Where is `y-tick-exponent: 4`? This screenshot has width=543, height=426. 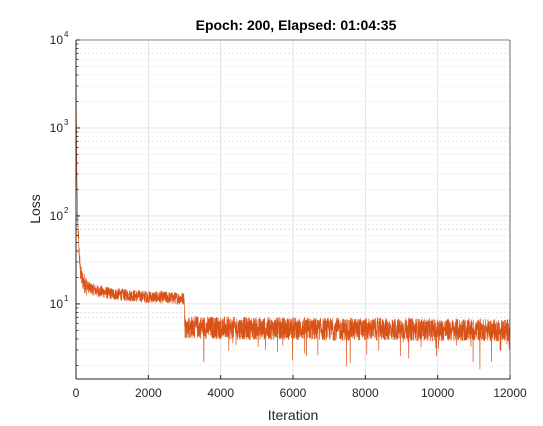 y-tick-exponent: 4 is located at coordinates (66, 34).